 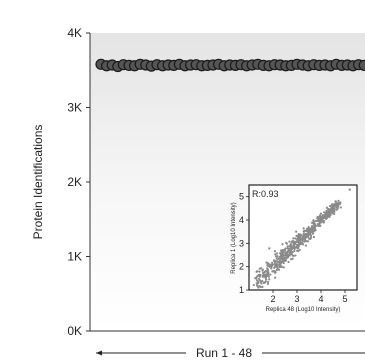 I want to click on y-tick-label: 4K, so click(x=74, y=33).